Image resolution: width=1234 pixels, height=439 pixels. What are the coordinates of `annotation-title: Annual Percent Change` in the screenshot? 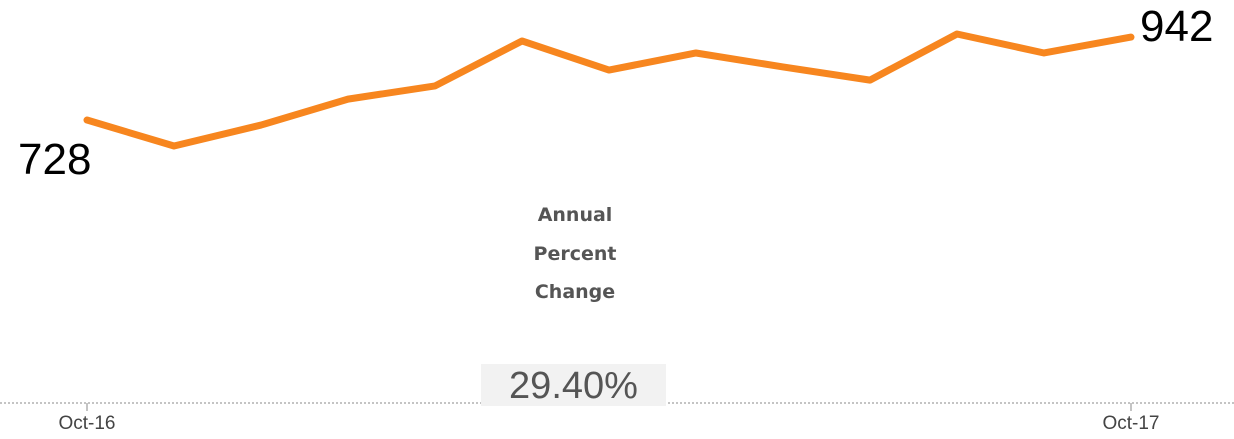 It's located at (575, 253).